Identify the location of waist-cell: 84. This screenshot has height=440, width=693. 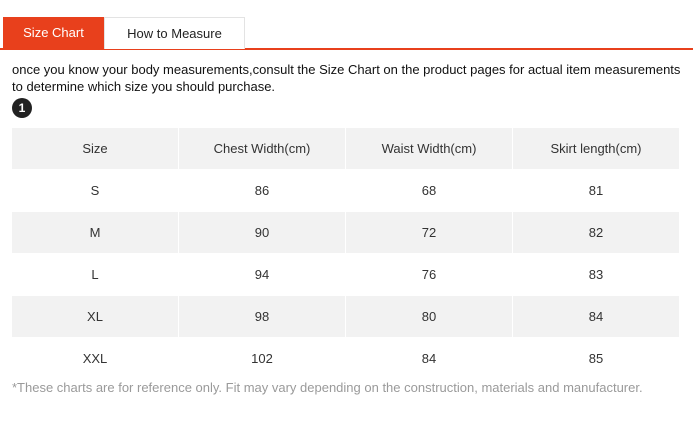
(429, 358).